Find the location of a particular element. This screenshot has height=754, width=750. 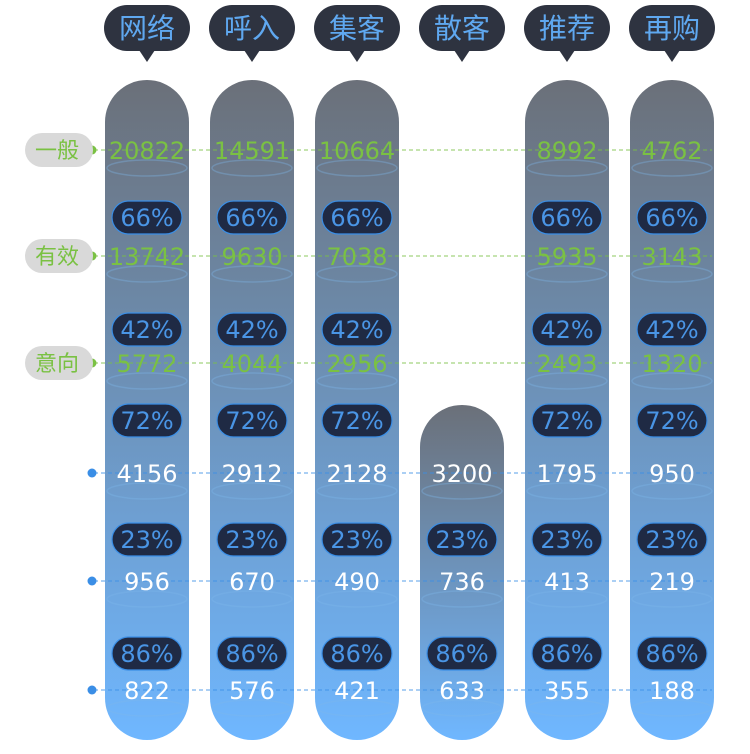

value-label: 9630 is located at coordinates (251, 257).